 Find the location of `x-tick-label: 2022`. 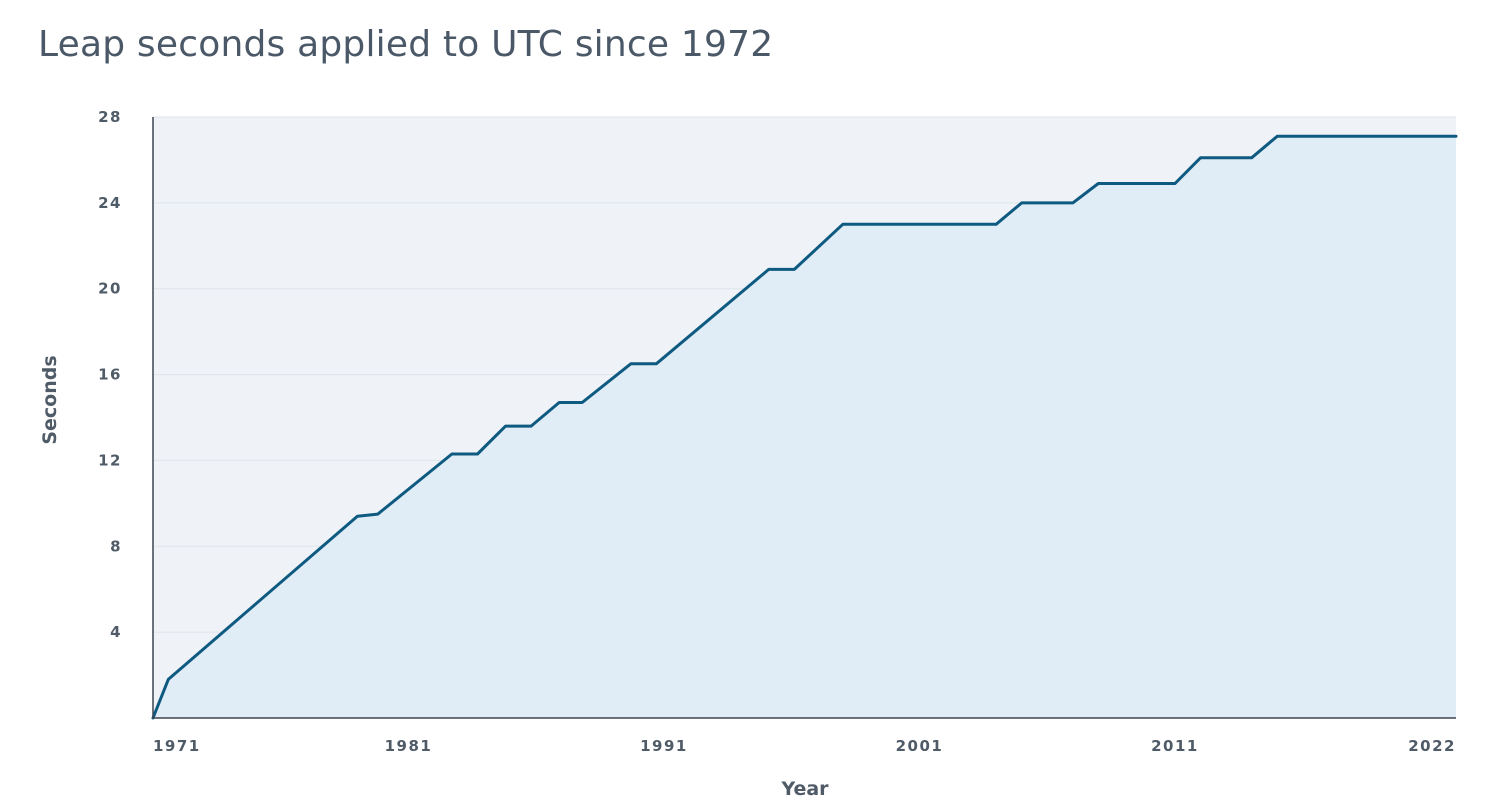

x-tick-label: 2022 is located at coordinates (1432, 746).